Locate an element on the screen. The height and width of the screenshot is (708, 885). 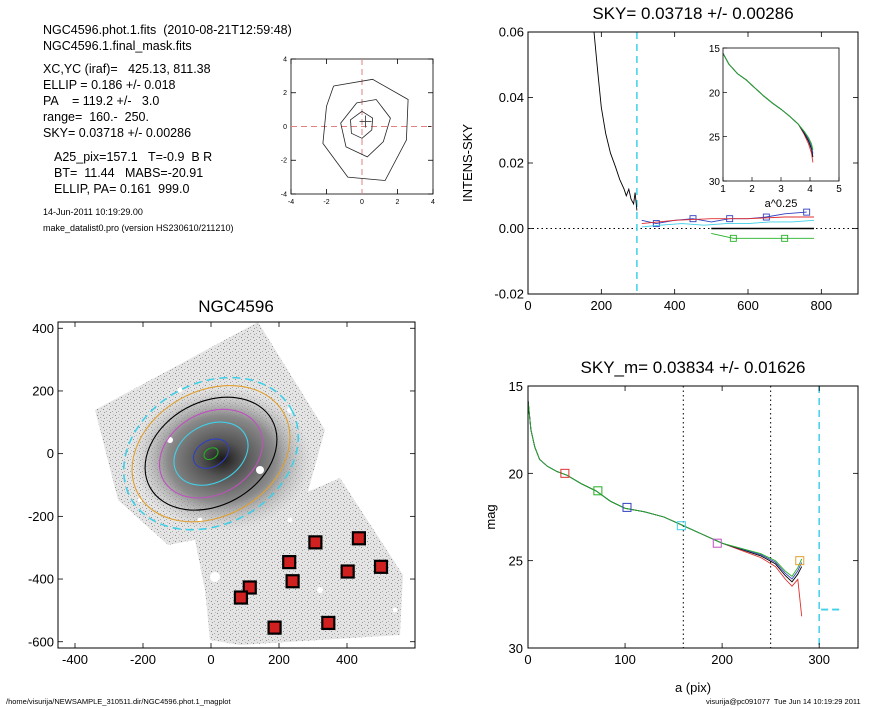
a25-line: A25_pix=157.1 T=-0.9 B R is located at coordinates (133, 157).